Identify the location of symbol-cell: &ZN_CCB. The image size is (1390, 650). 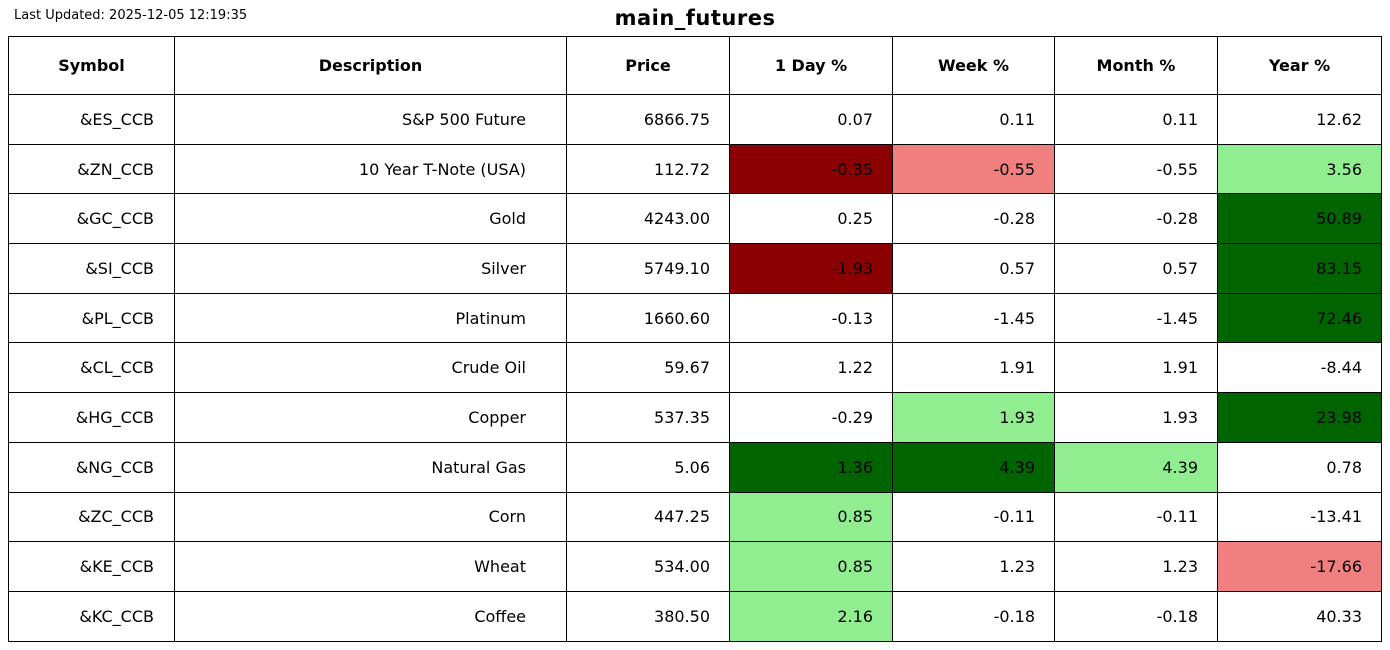
(91, 169).